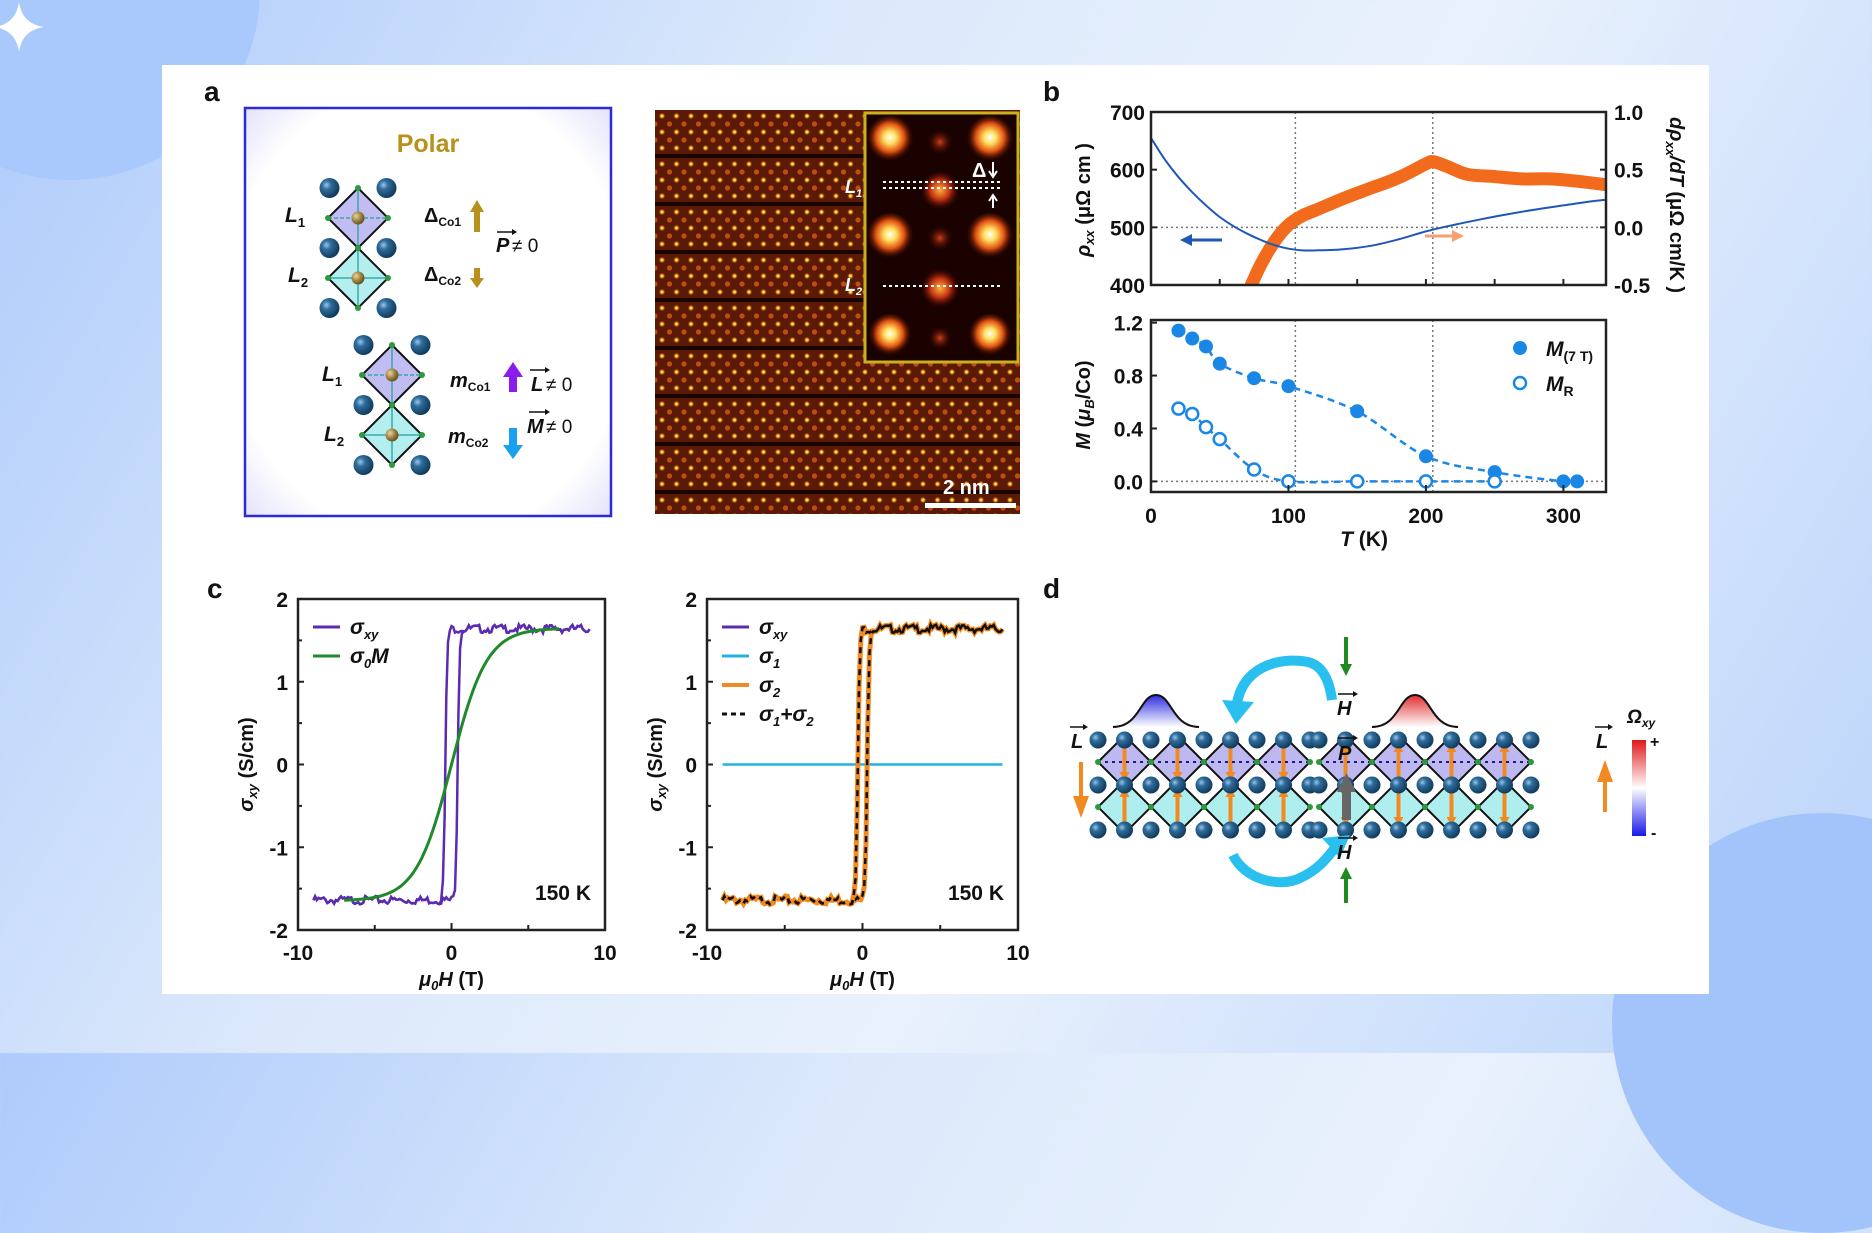  Describe the element at coordinates (1563, 516) in the screenshot. I see `x-tick-label: 300` at that location.